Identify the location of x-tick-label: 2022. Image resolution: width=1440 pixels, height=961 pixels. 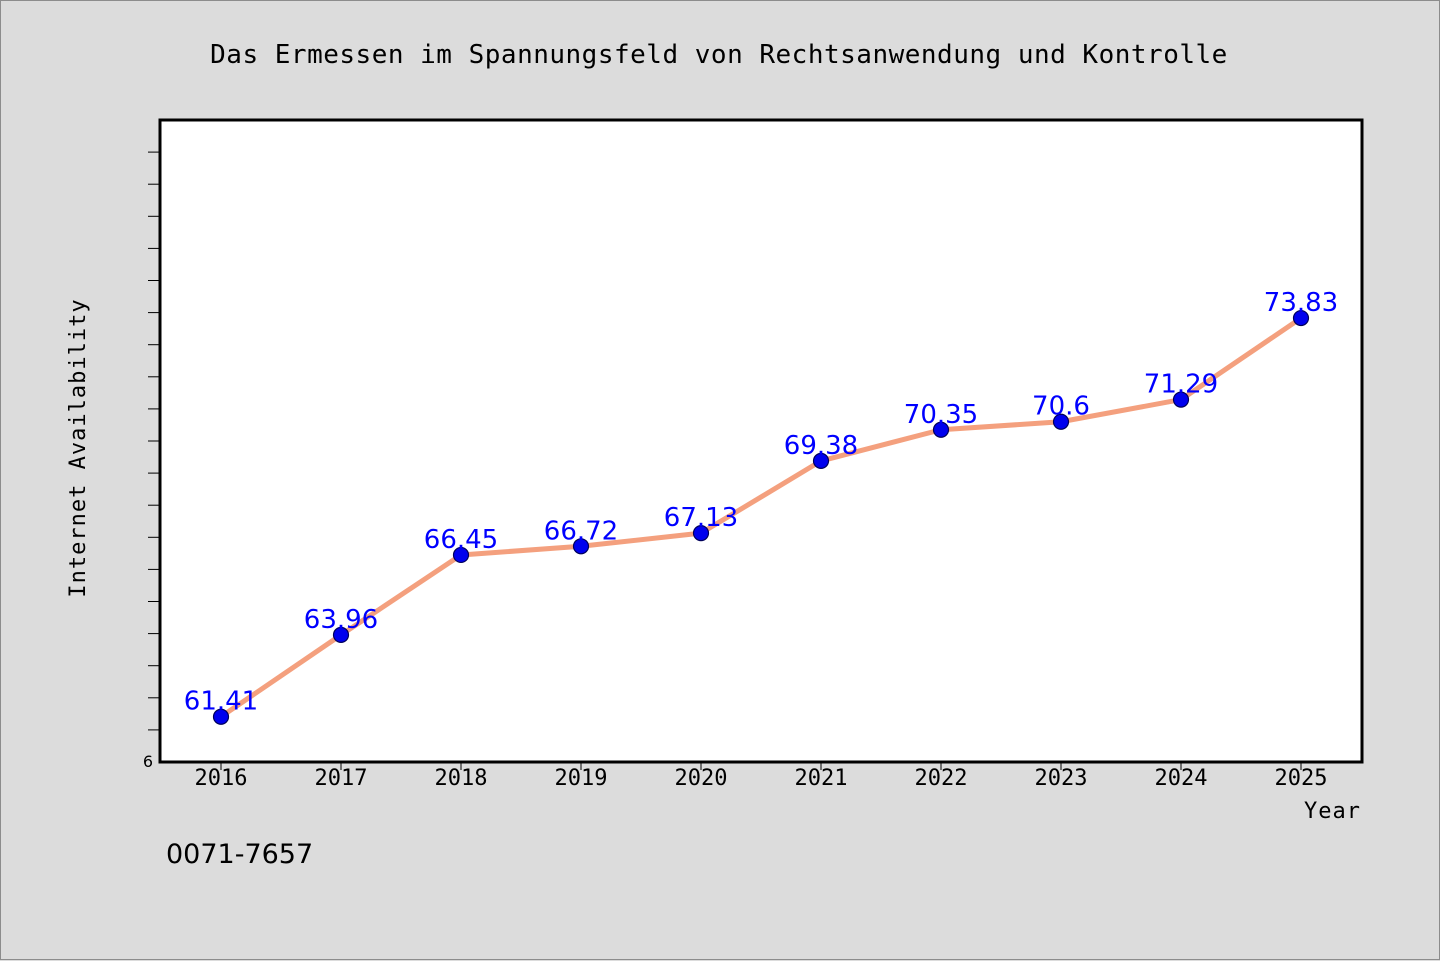
(941, 778).